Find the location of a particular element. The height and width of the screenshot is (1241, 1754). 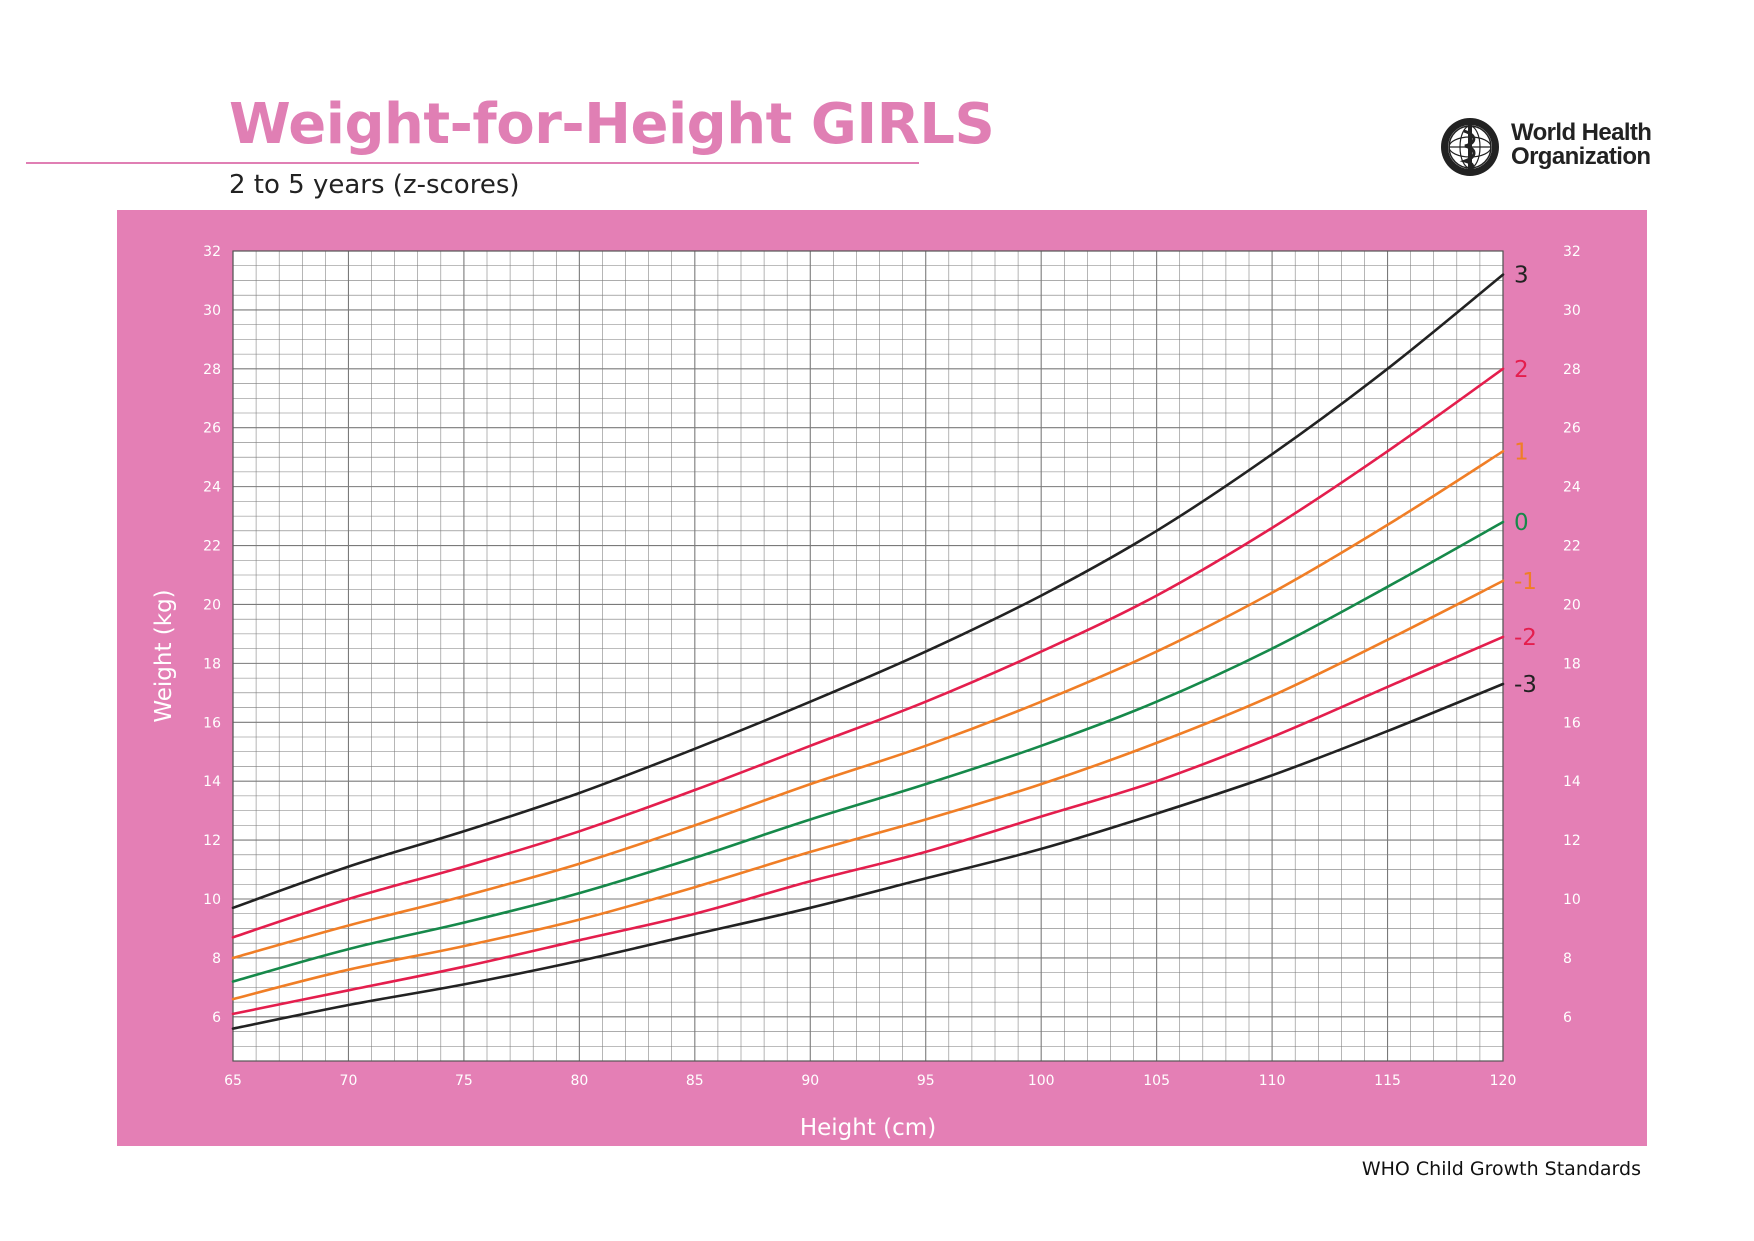

z-score-label: 1 is located at coordinates (1521, 452).